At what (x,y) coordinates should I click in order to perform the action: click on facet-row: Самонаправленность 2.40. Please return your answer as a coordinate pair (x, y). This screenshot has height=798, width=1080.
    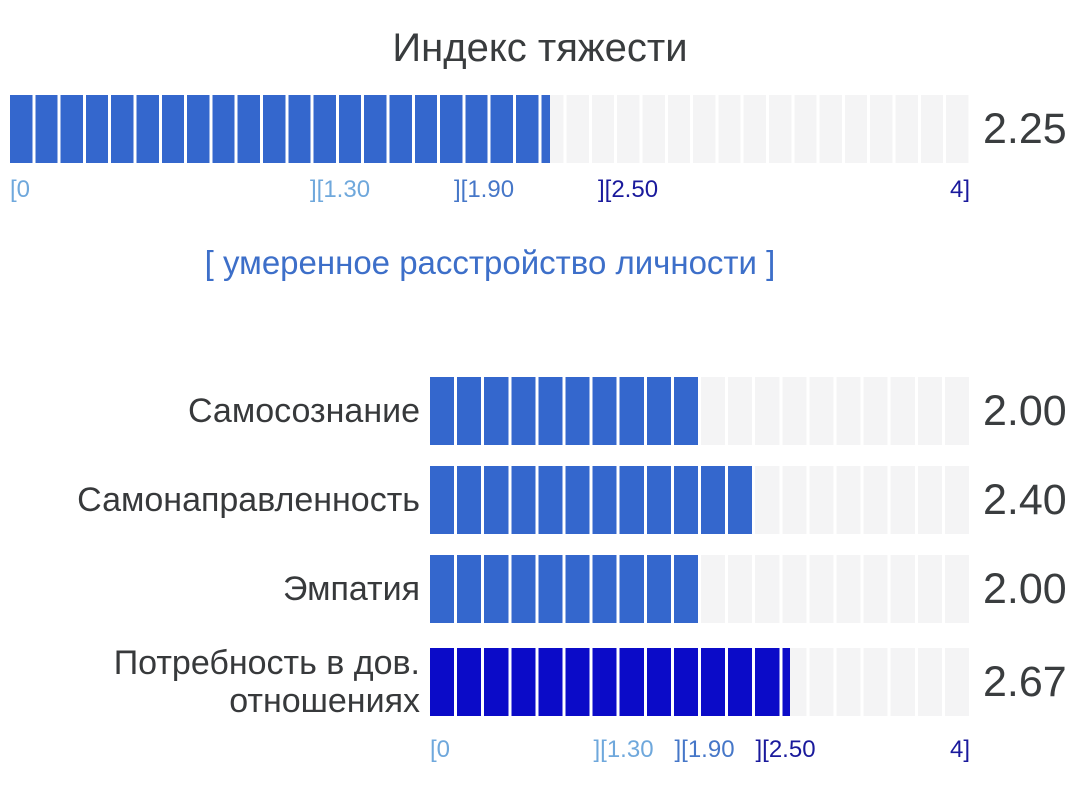
    Looking at the image, I should click on (540, 500).